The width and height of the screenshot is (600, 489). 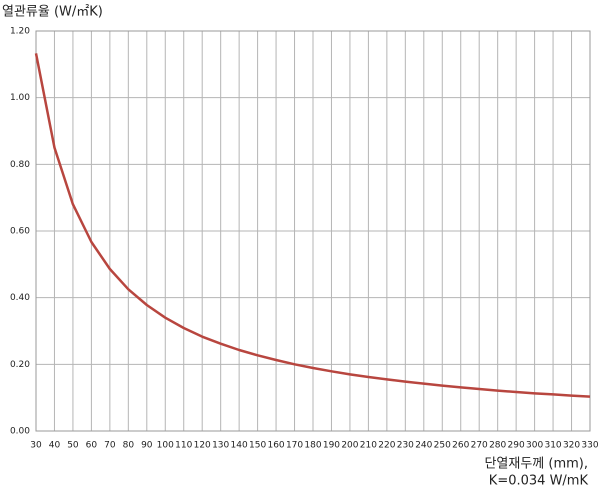 What do you see at coordinates (497, 446) in the screenshot?
I see `x-tick-label: 280` at bounding box center [497, 446].